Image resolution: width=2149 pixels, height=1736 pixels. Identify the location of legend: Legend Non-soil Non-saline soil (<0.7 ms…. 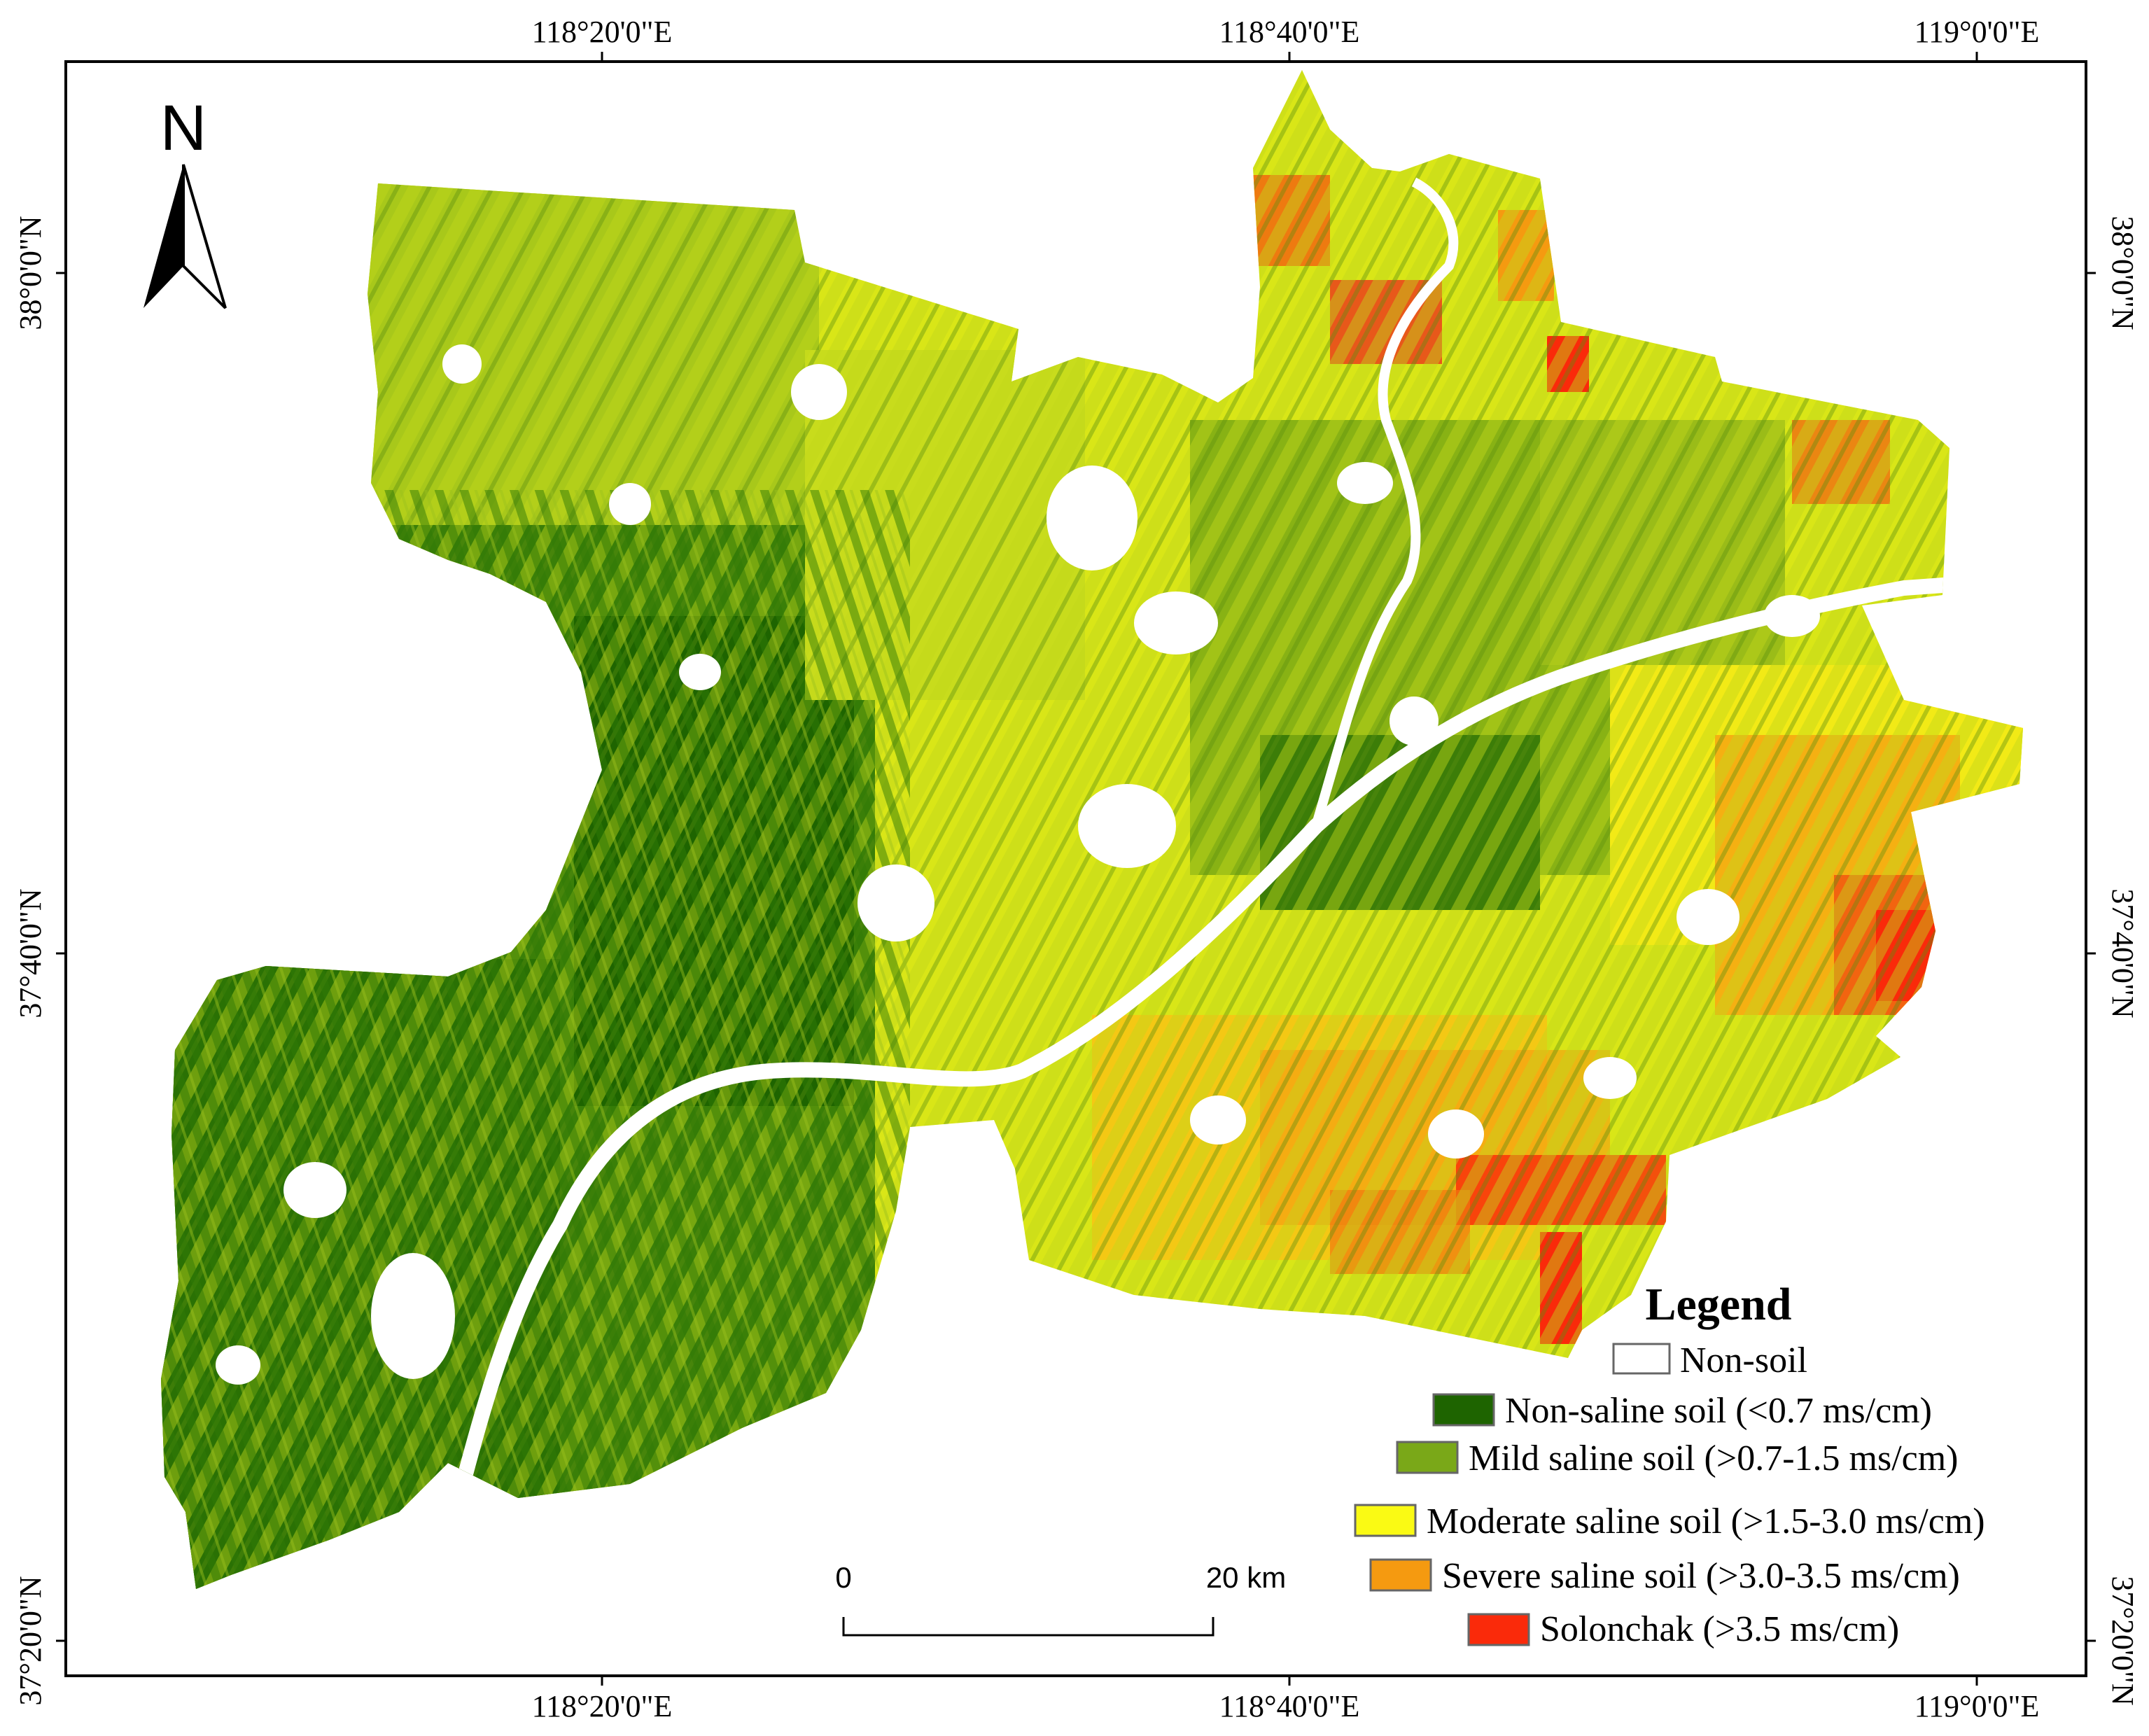
(1669, 1464).